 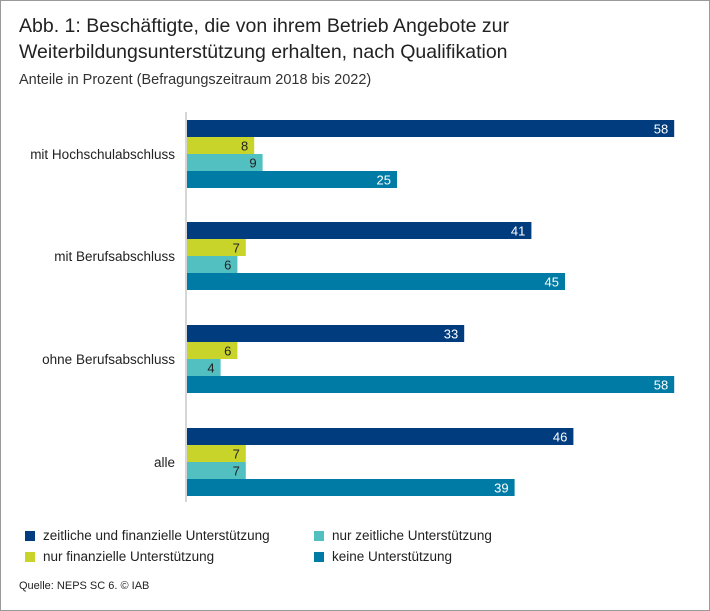 I want to click on legend-item-zeitlich-finanziell: zeitliche und finanzielle Unterstützung, so click(x=147, y=535).